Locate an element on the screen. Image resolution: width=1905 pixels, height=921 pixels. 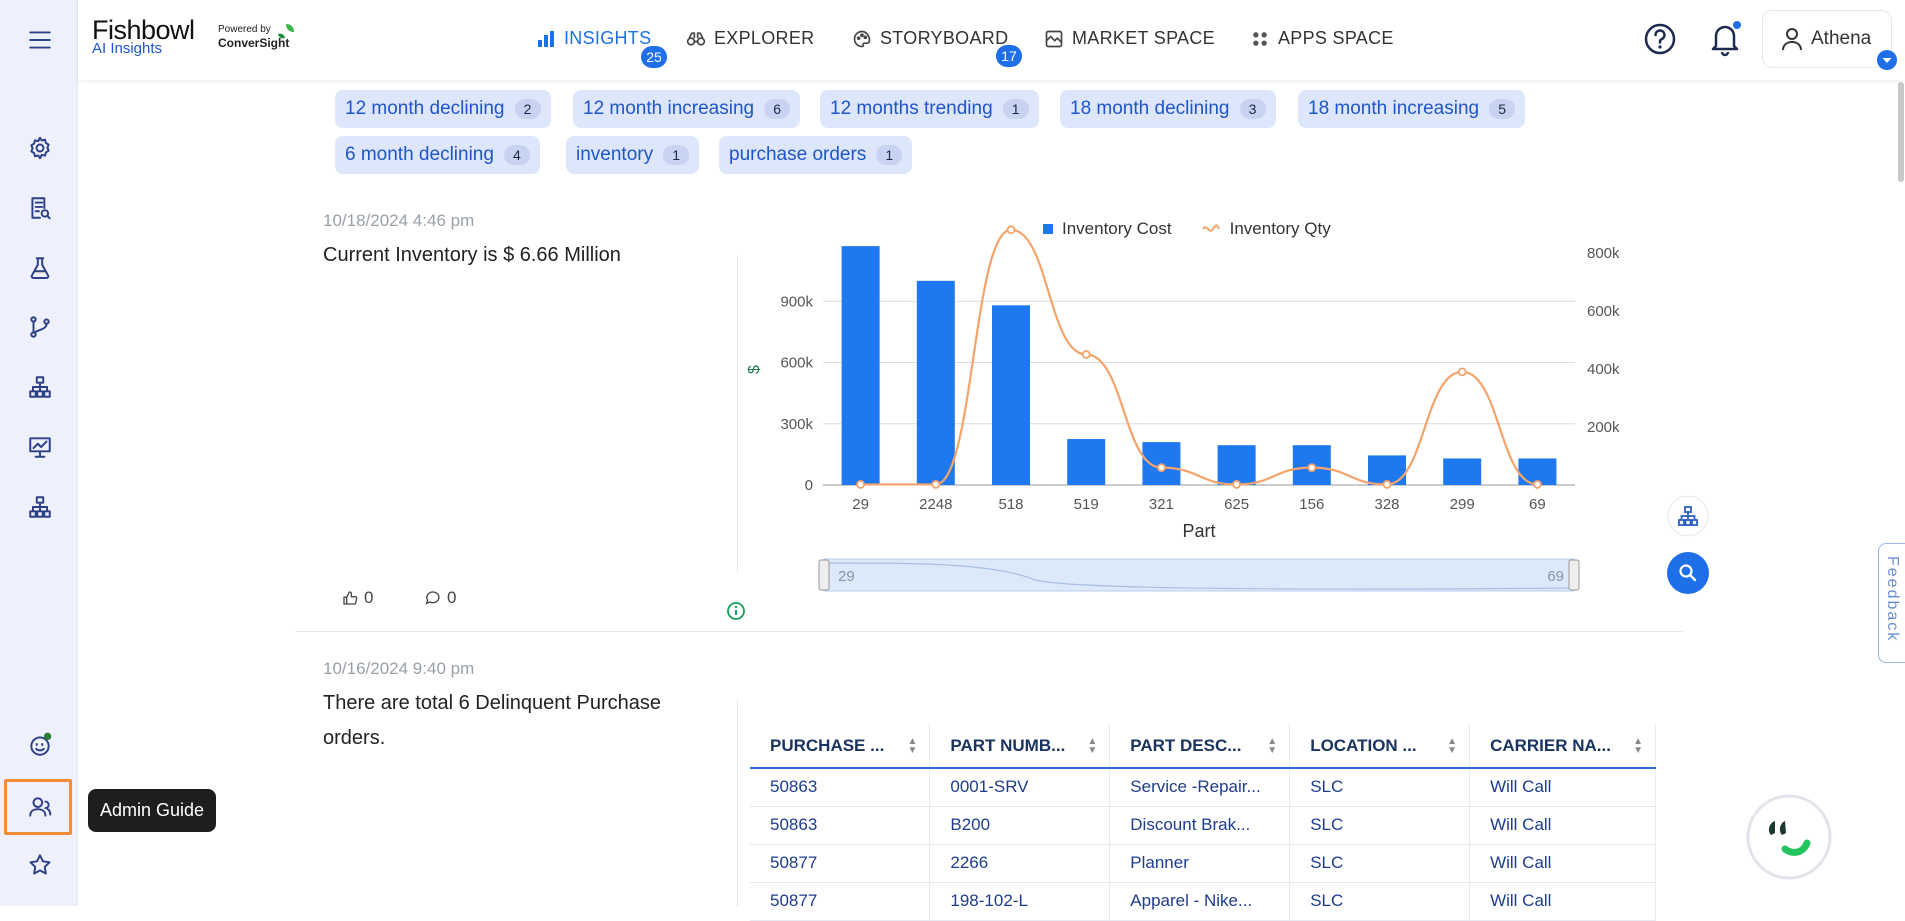
legend-cost-label: Inventory Cost is located at coordinates (1117, 228).